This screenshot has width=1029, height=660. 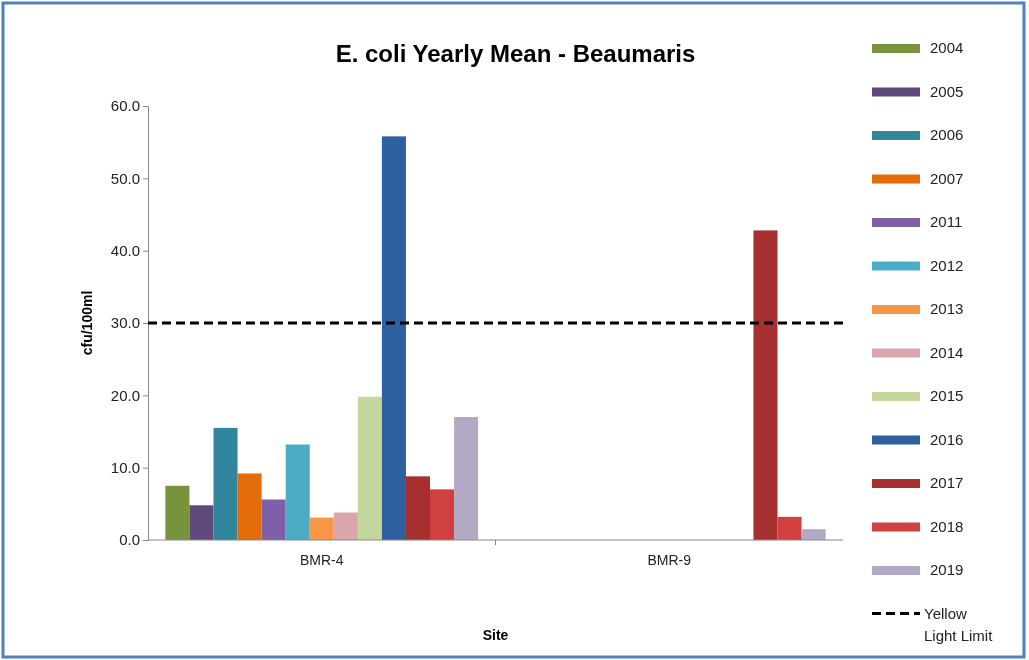 What do you see at coordinates (959, 624) in the screenshot?
I see `legend-label: Yellow Light Limit` at bounding box center [959, 624].